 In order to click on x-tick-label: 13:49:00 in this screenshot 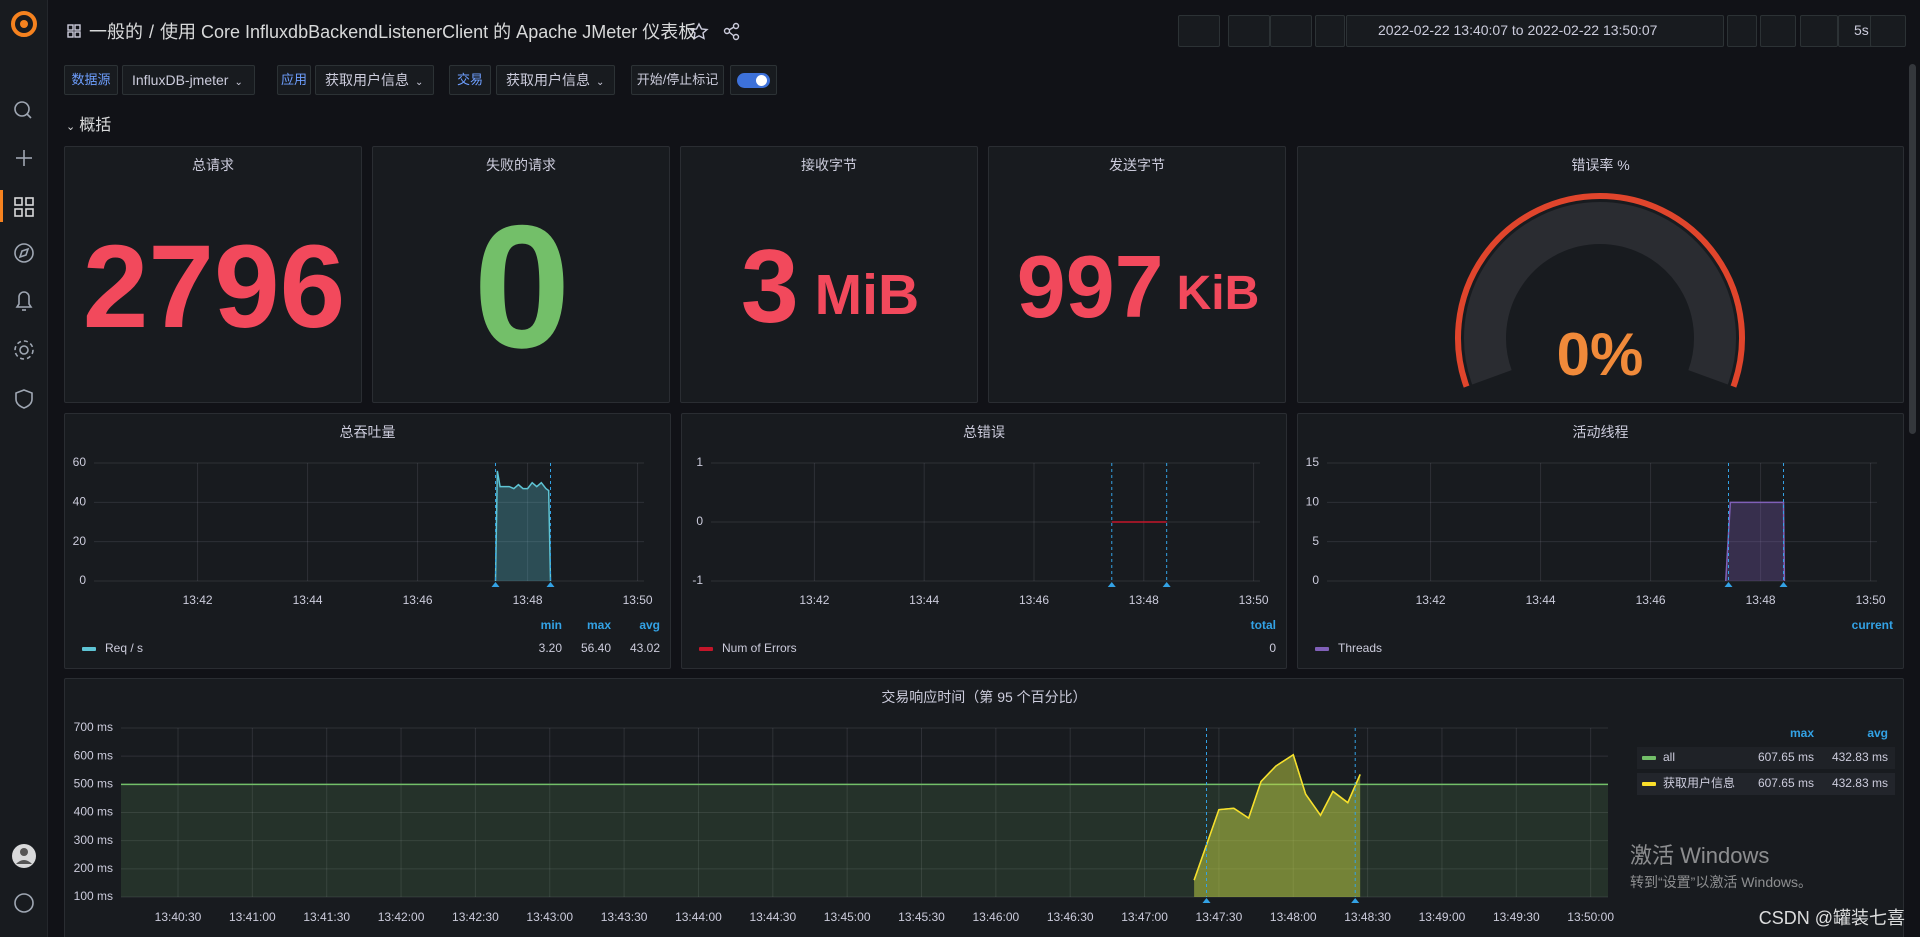, I will do `click(1442, 917)`.